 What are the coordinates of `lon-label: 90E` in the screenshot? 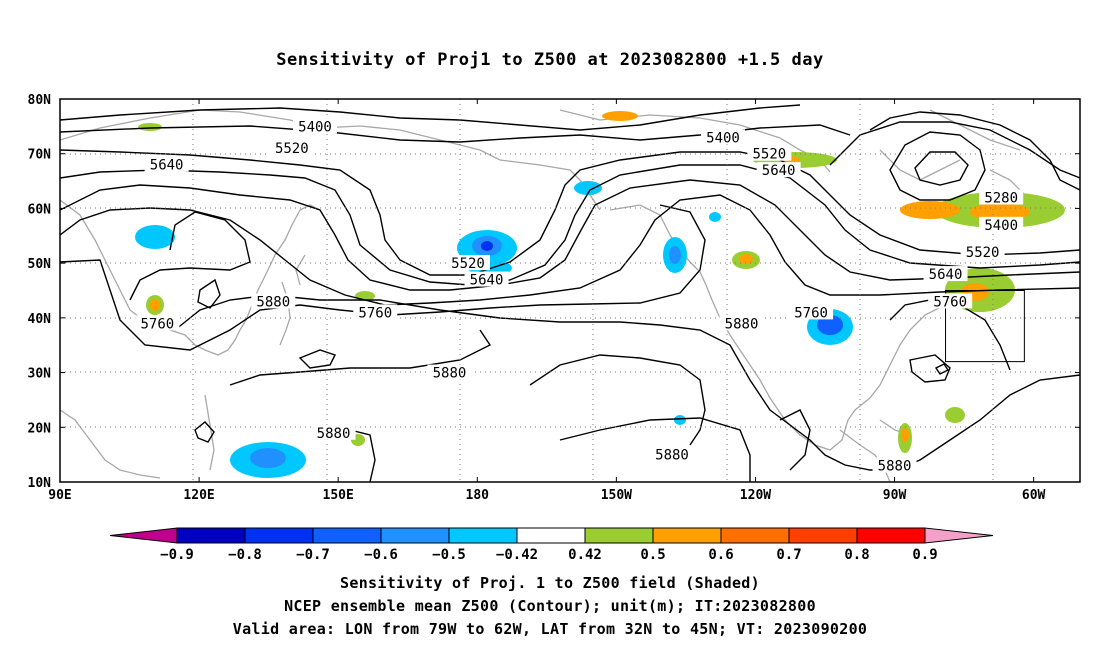 It's located at (59, 495).